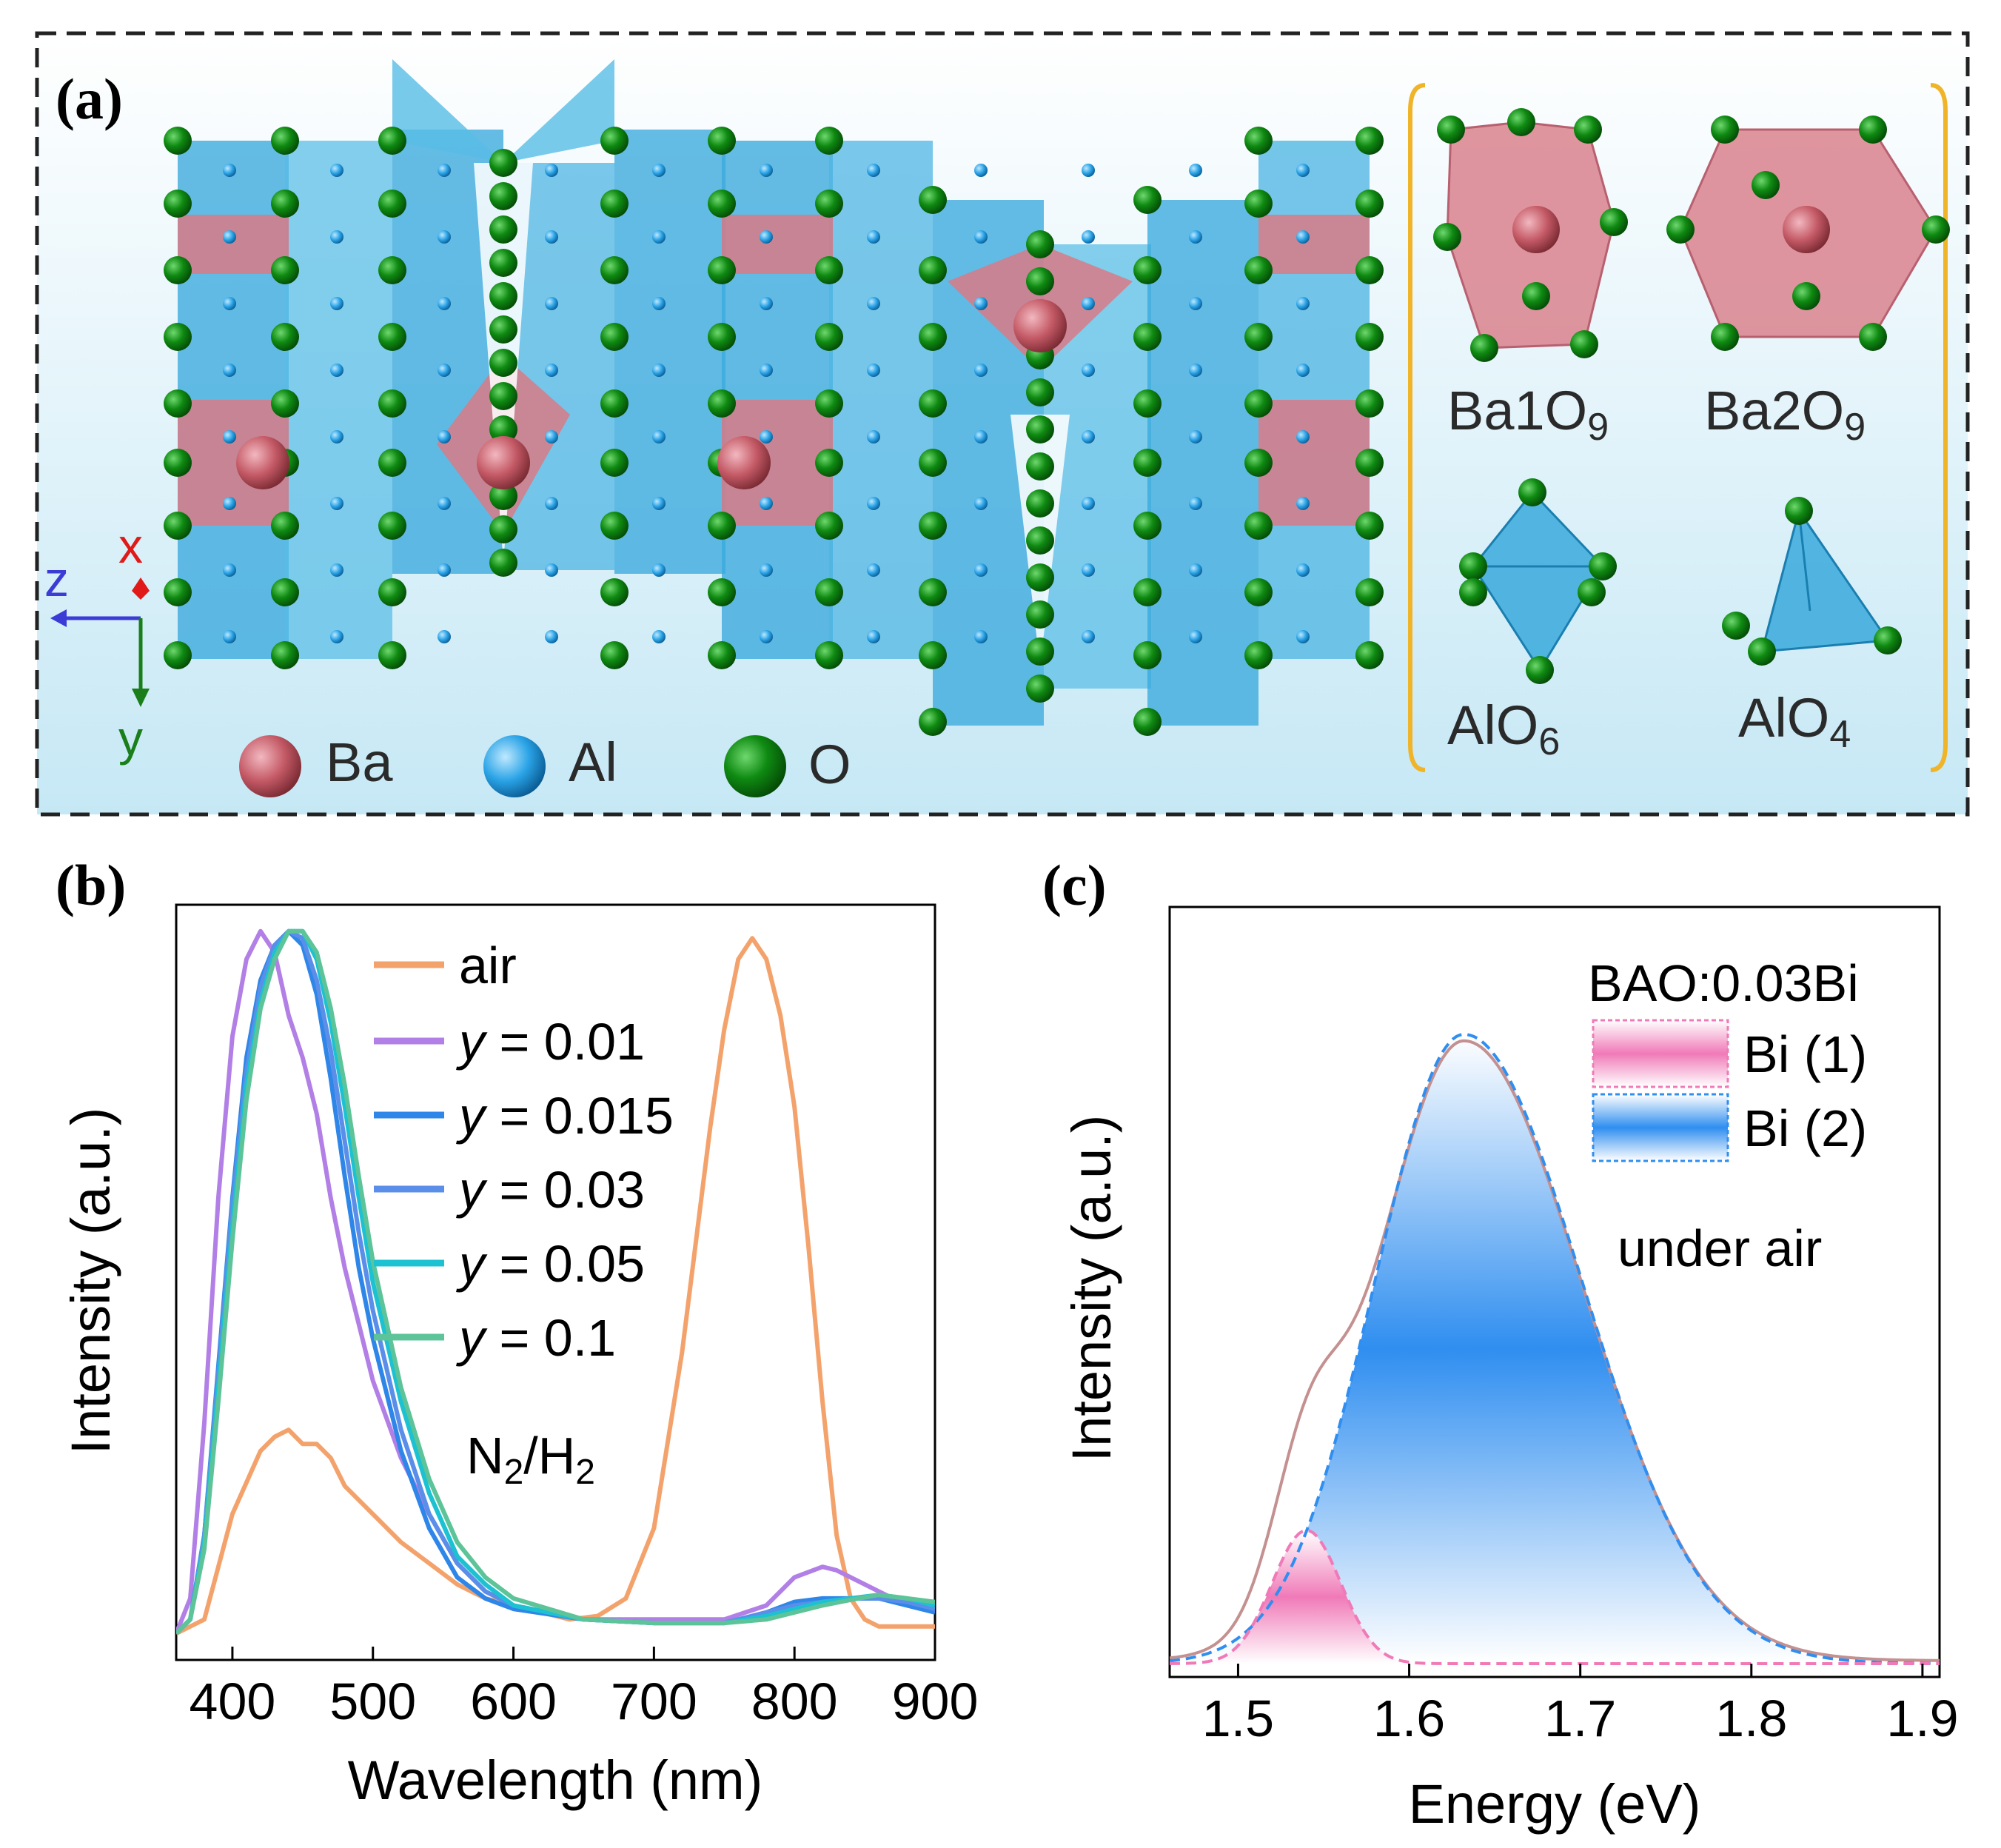  What do you see at coordinates (1751, 1718) in the screenshot?
I see `xtick-label: 1.8` at bounding box center [1751, 1718].